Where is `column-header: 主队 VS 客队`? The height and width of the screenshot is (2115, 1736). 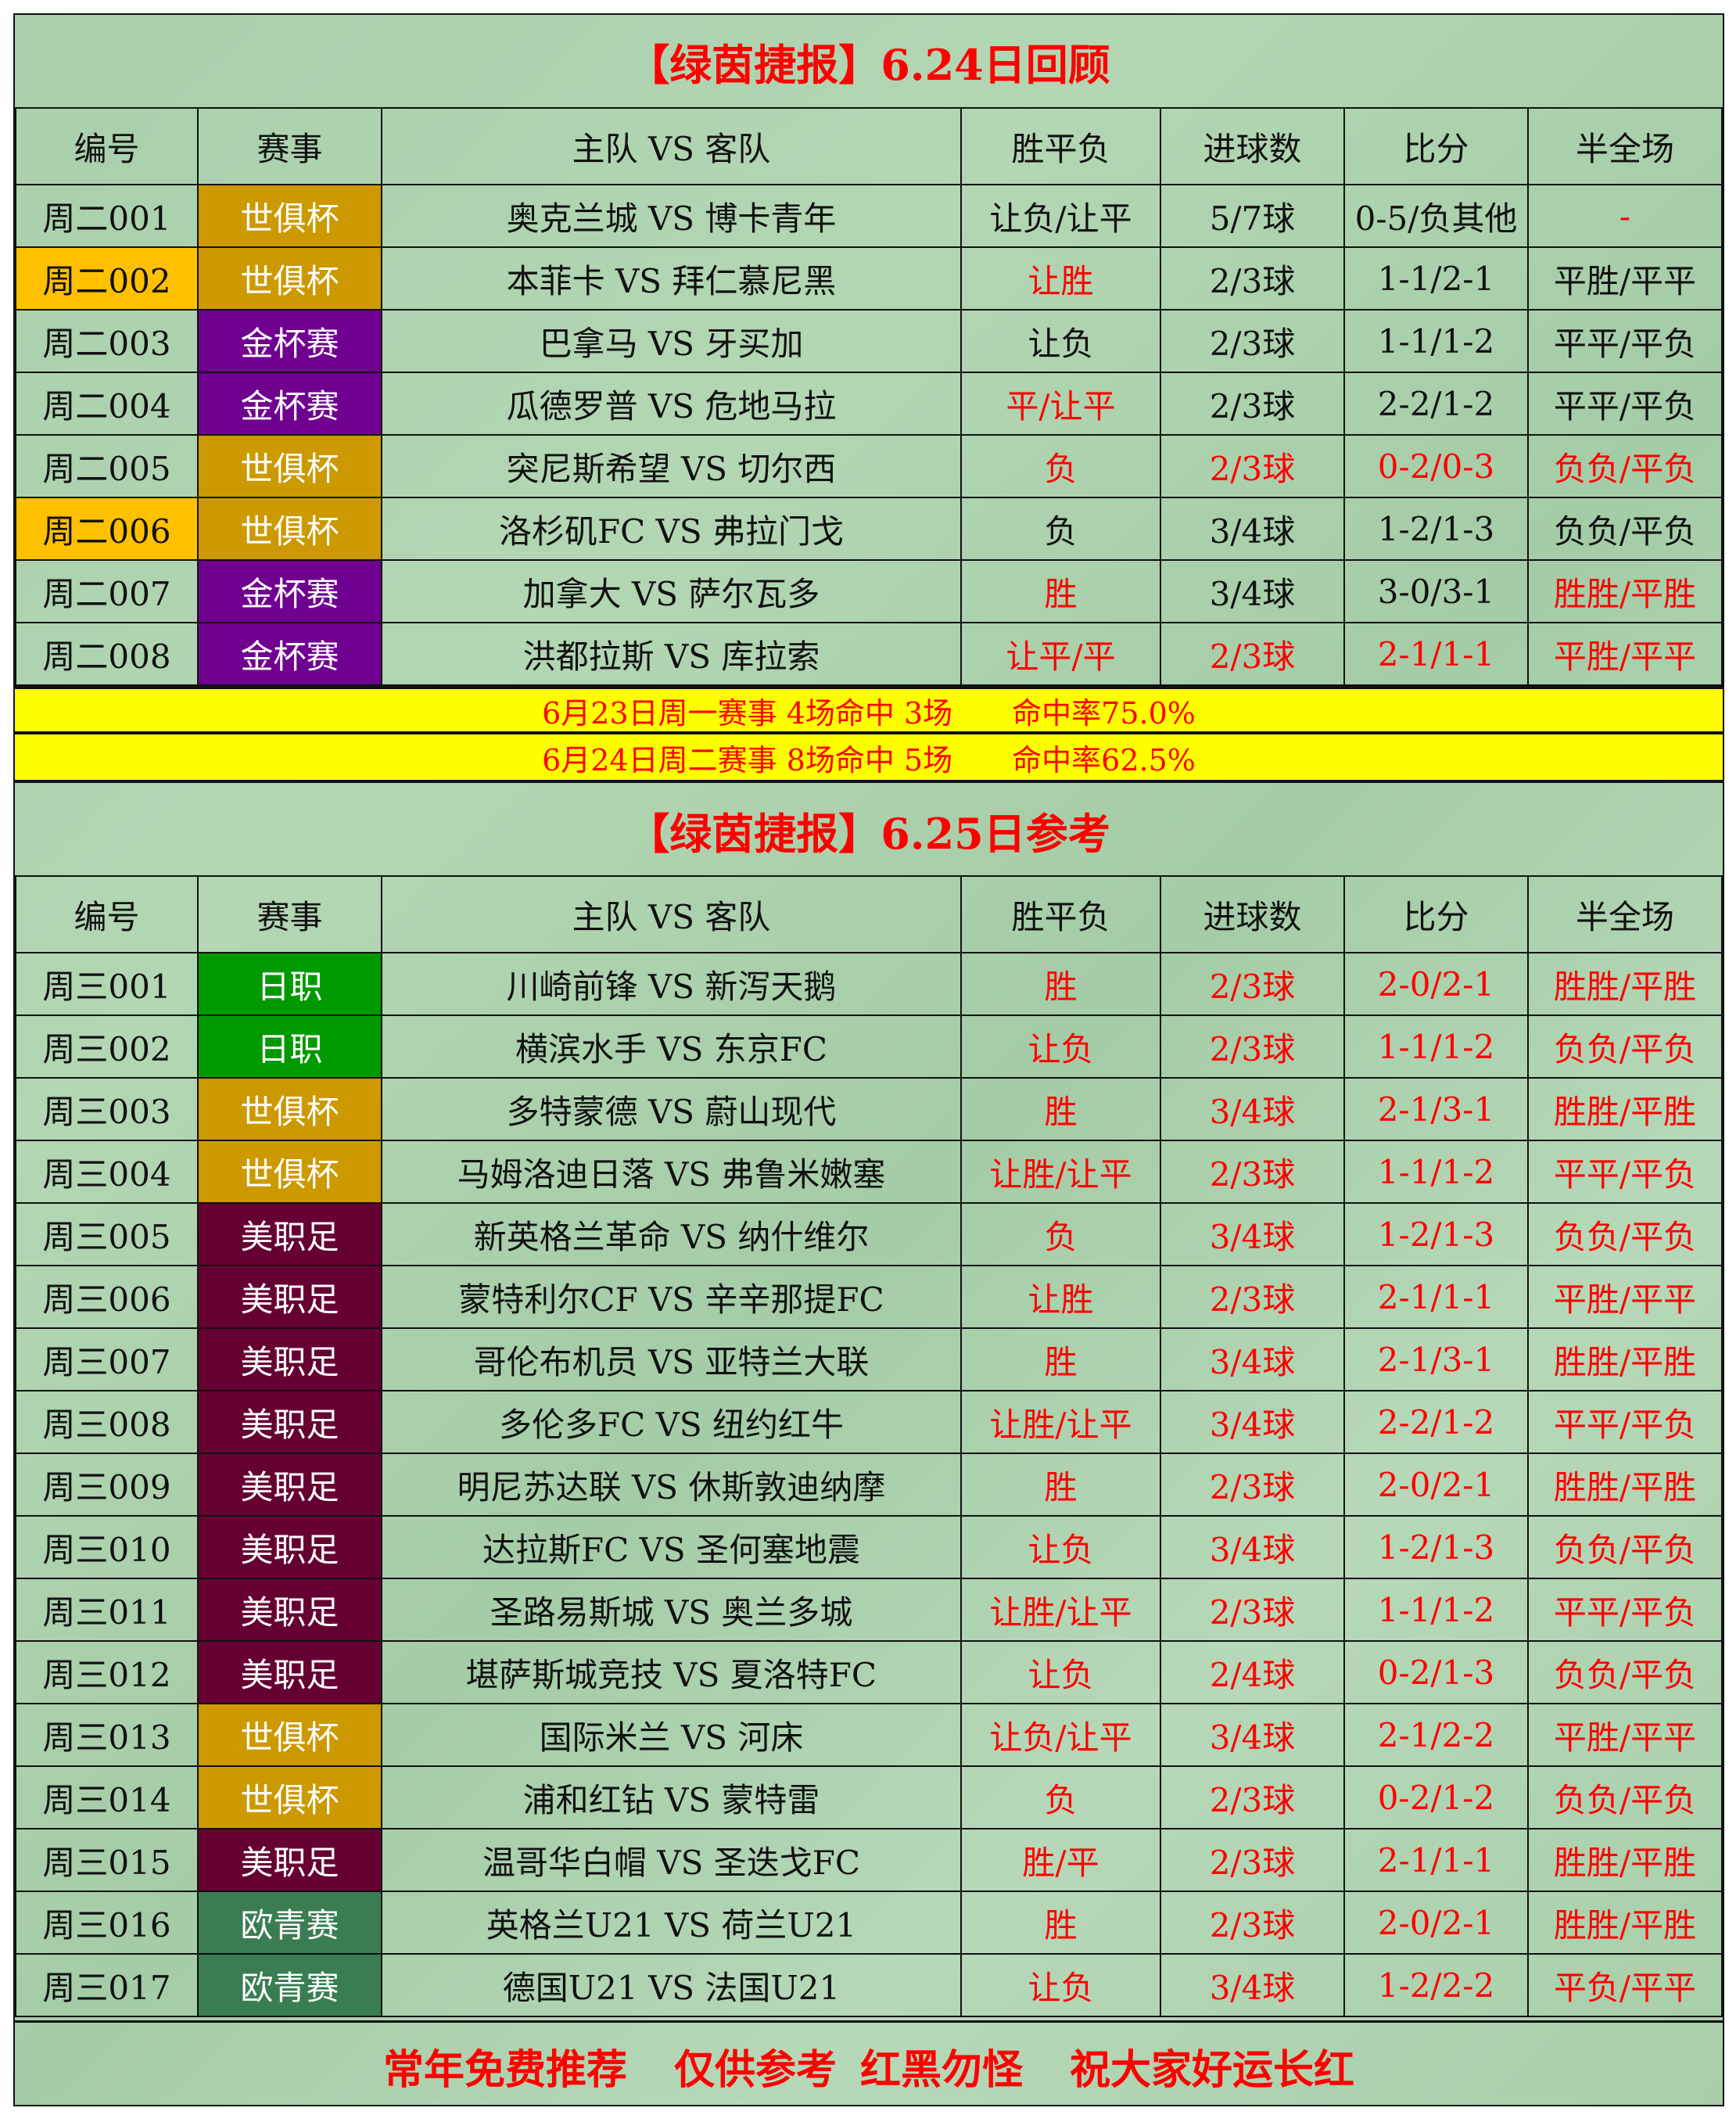 column-header: 主队 VS 客队 is located at coordinates (671, 914).